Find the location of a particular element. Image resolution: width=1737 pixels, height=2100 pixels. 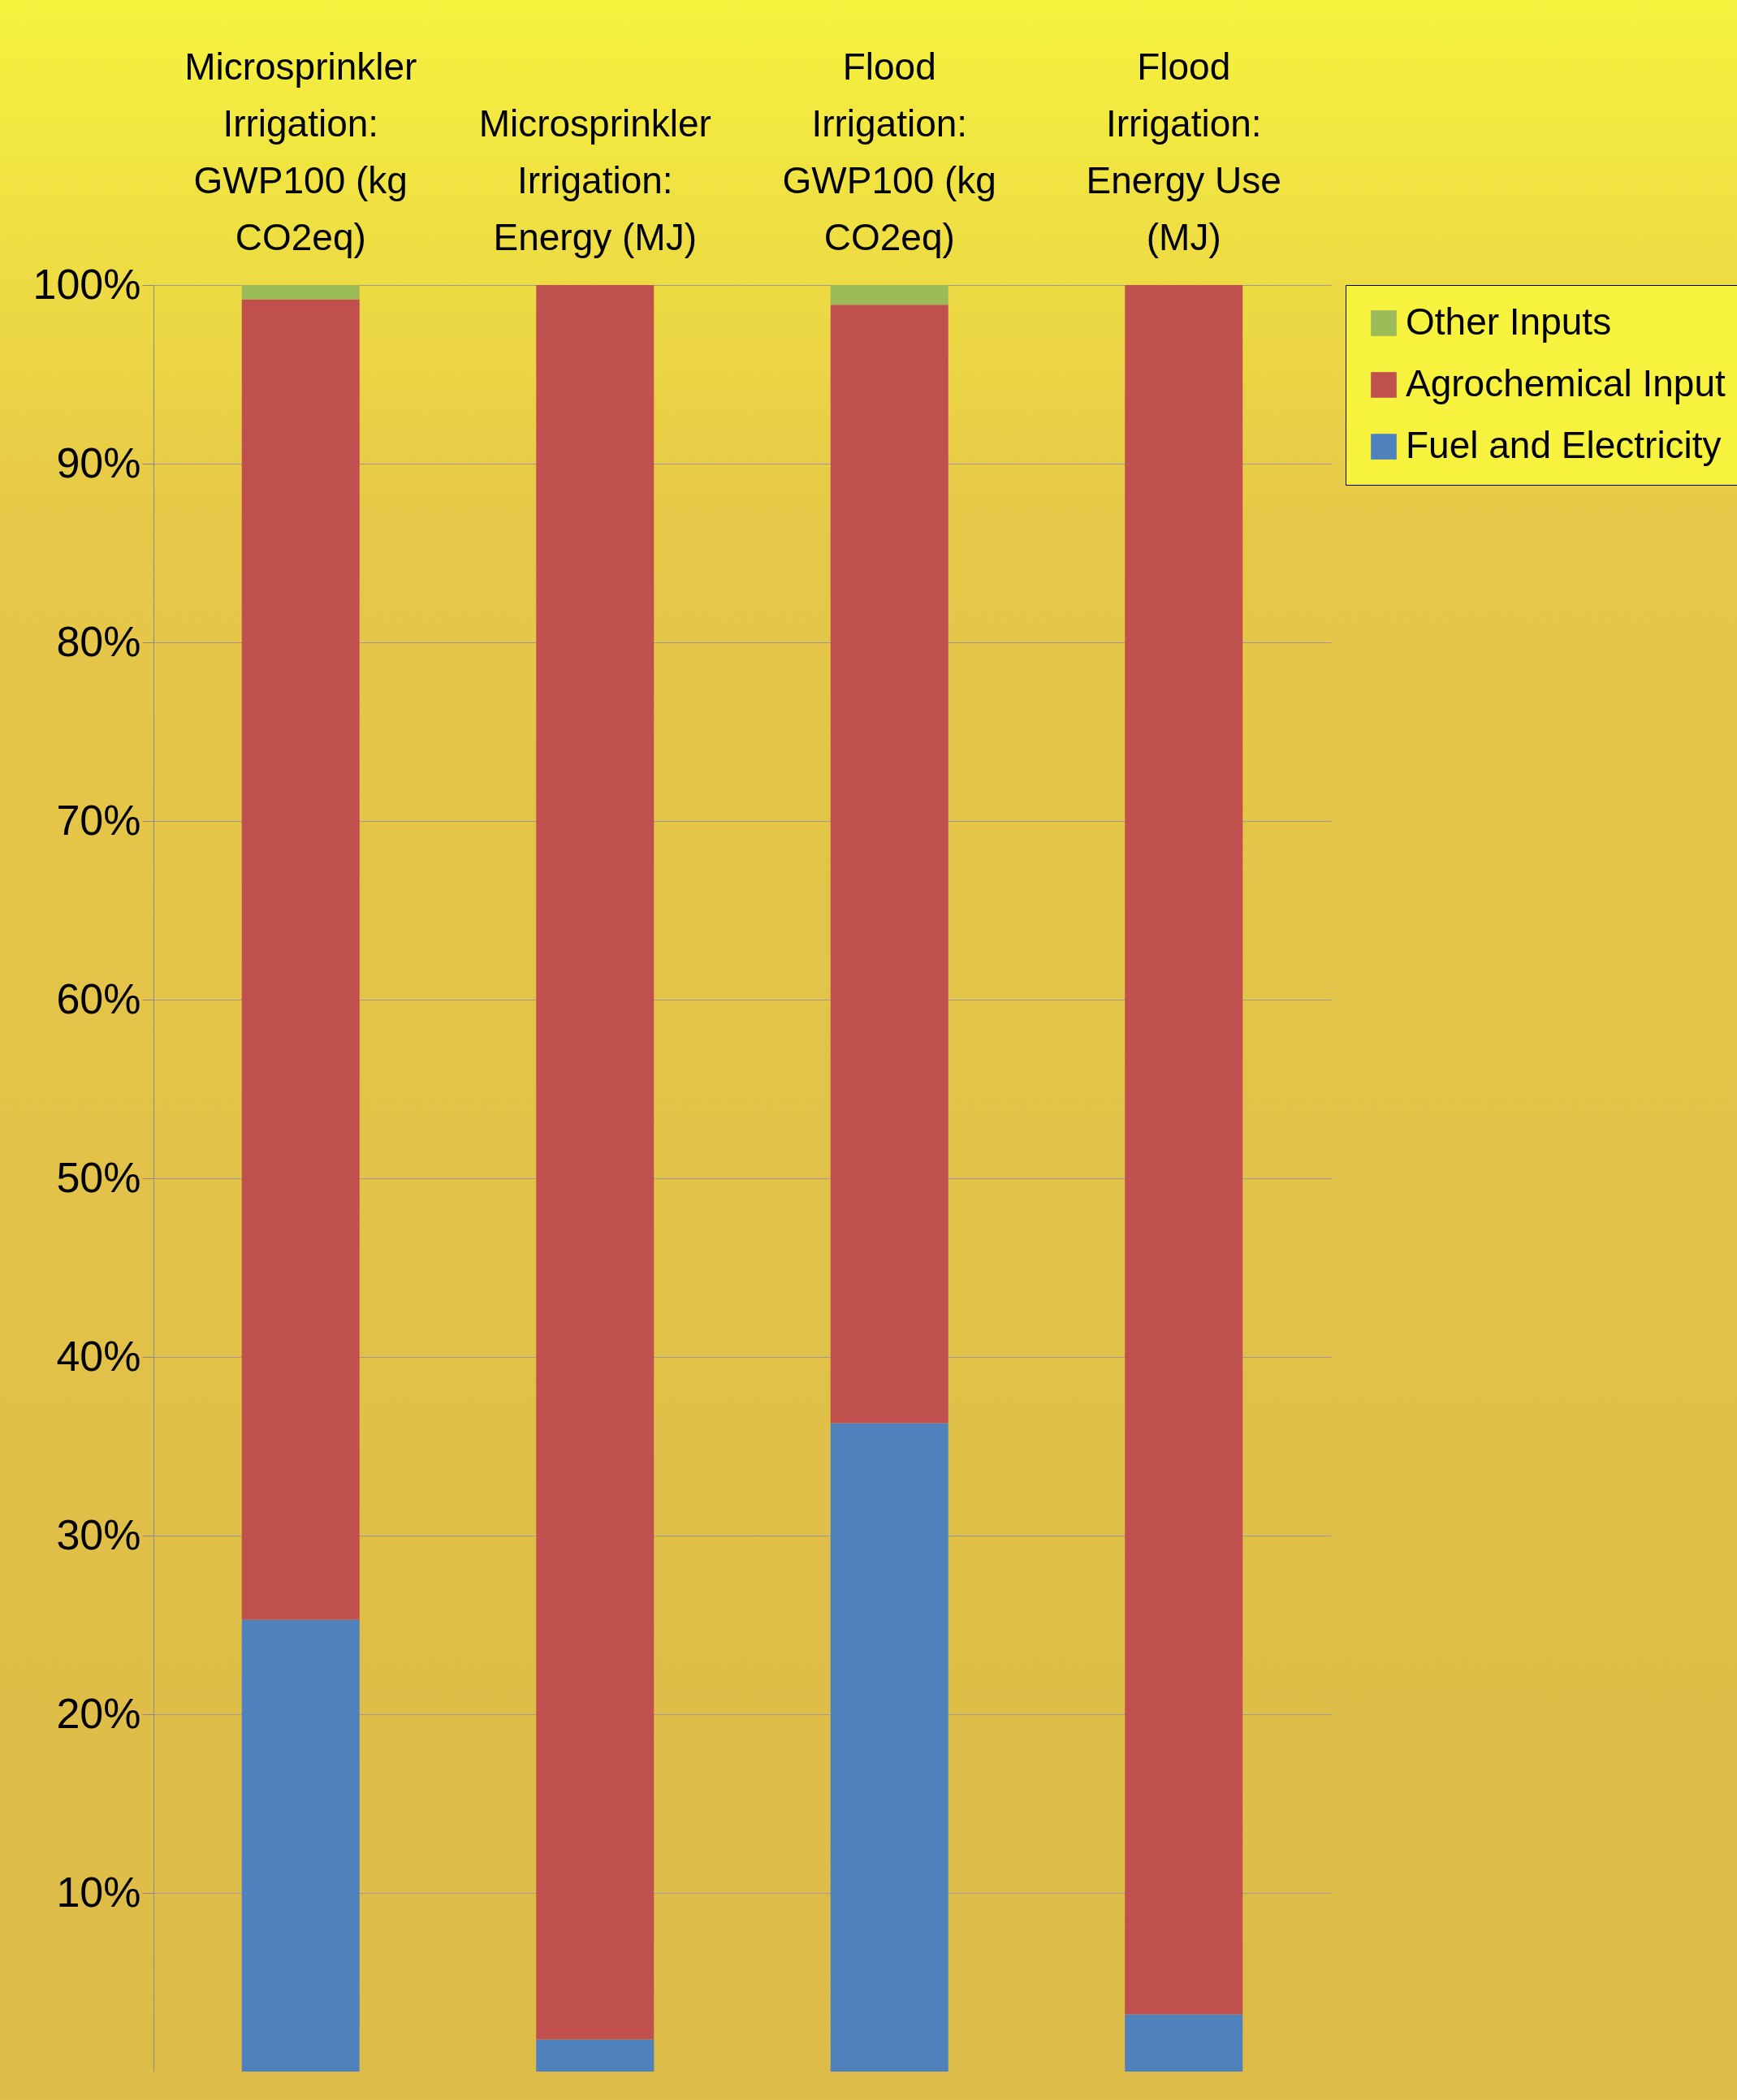

legend-label: Fuel and Electricity is located at coordinates (1564, 445).